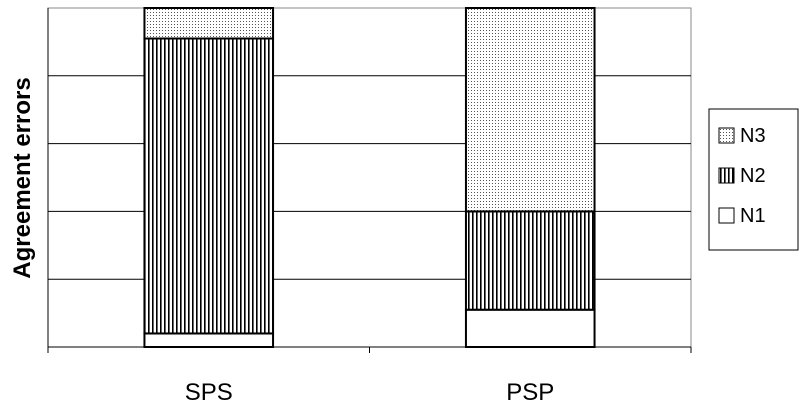 The width and height of the screenshot is (800, 409). Describe the element at coordinates (530, 328) in the screenshot. I see `bar-segment-n1-psp` at that location.